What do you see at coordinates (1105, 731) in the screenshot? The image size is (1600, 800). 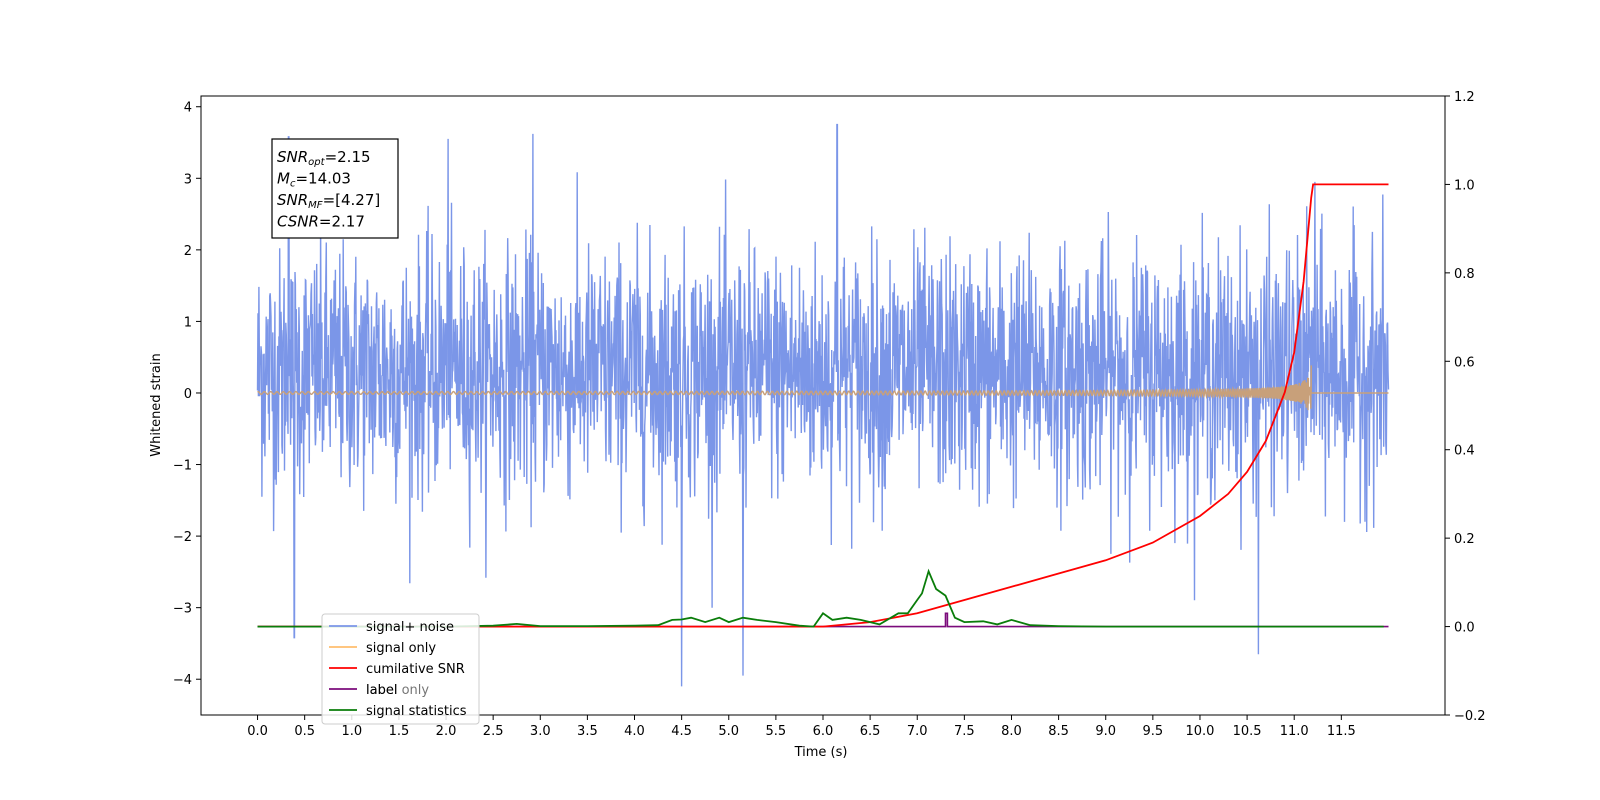 I see `x-tick-label: 9.0` at bounding box center [1105, 731].